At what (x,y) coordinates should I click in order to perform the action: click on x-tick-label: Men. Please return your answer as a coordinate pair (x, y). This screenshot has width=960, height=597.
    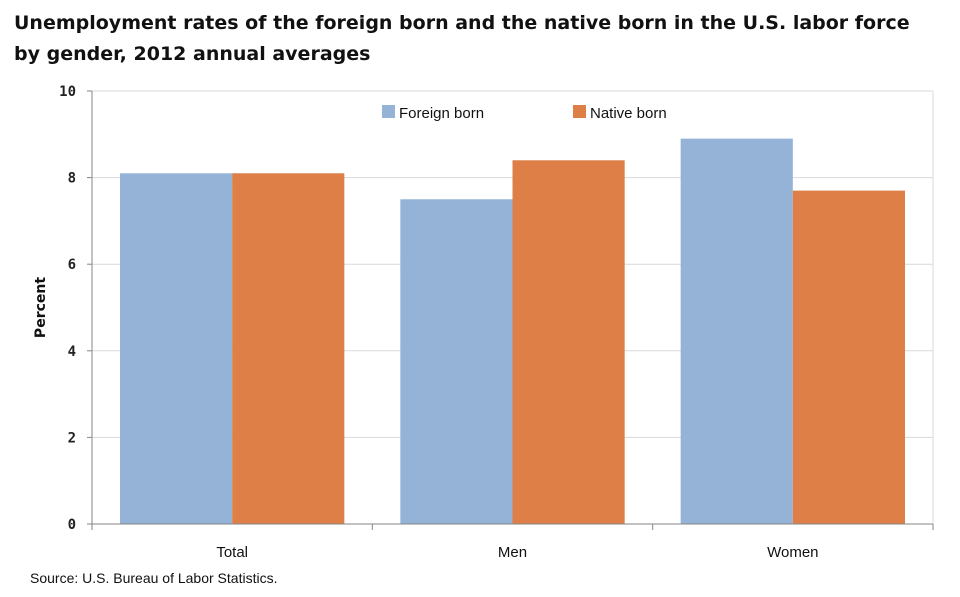
    Looking at the image, I should click on (512, 552).